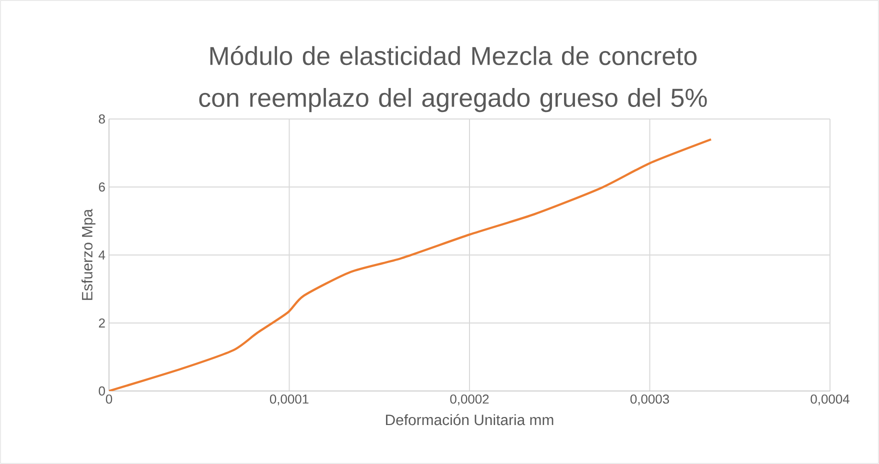 This screenshot has width=879, height=464. Describe the element at coordinates (101, 391) in the screenshot. I see `y-tick-label: 0` at that location.